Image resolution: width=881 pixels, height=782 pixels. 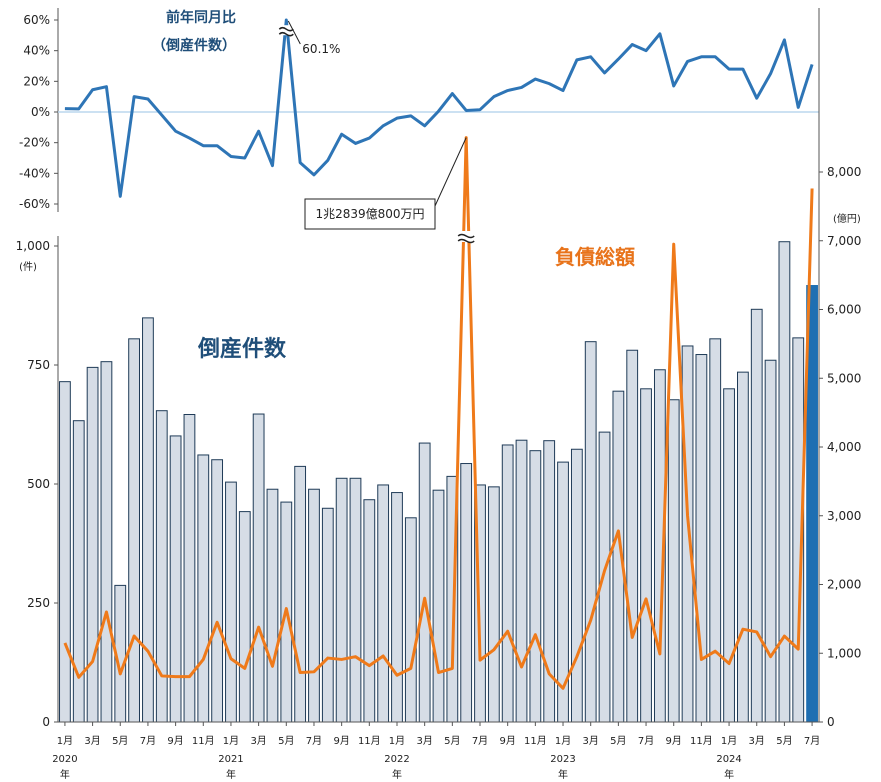 What do you see at coordinates (64, 759) in the screenshot?
I see `x-year-label: 2020` at bounding box center [64, 759].